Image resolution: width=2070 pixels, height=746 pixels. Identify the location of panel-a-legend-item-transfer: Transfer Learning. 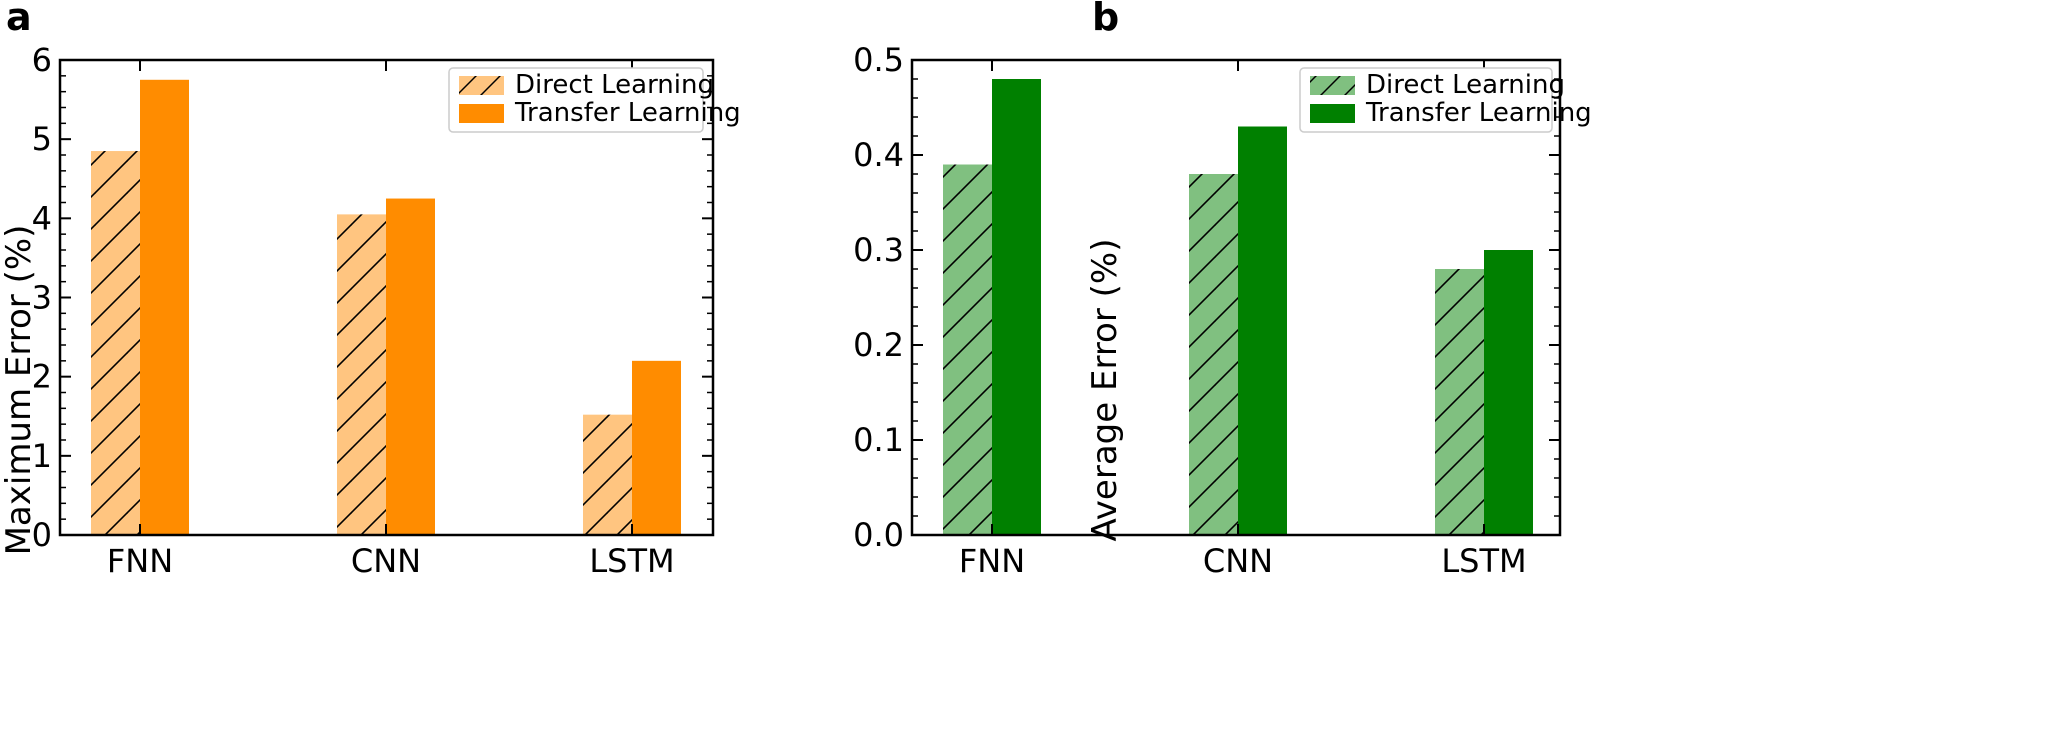
(600, 113).